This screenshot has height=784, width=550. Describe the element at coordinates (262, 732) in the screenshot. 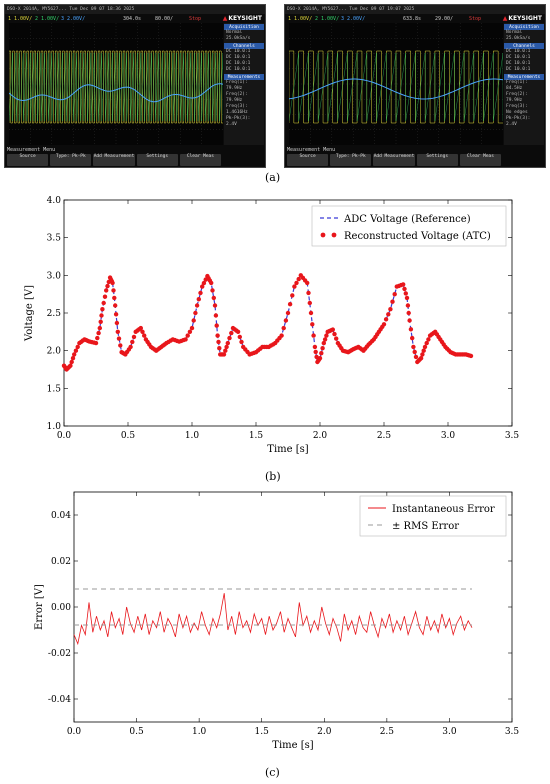

I see `x-tick-label: 1.5` at that location.